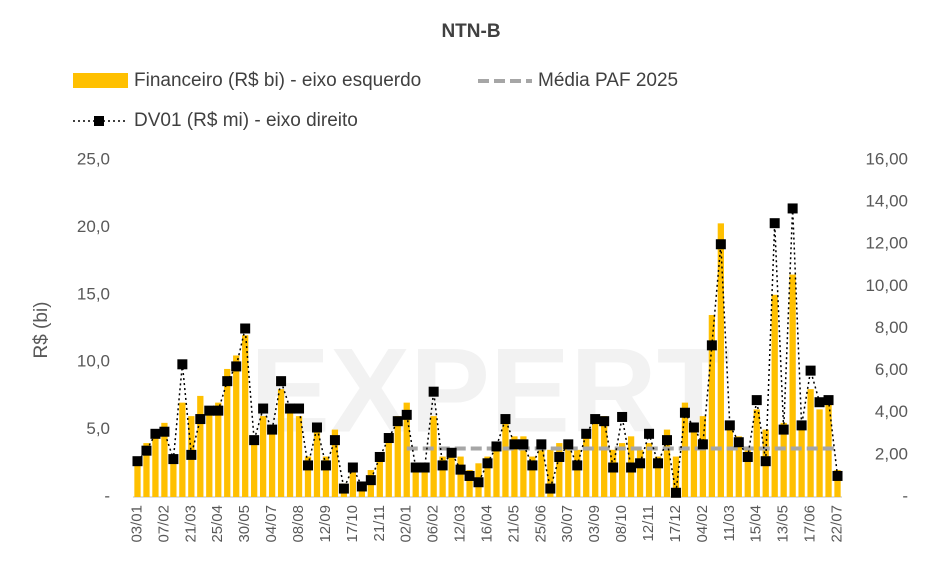  What do you see at coordinates (648, 523) in the screenshot?
I see `x-tick-label: 12/11` at bounding box center [648, 523].